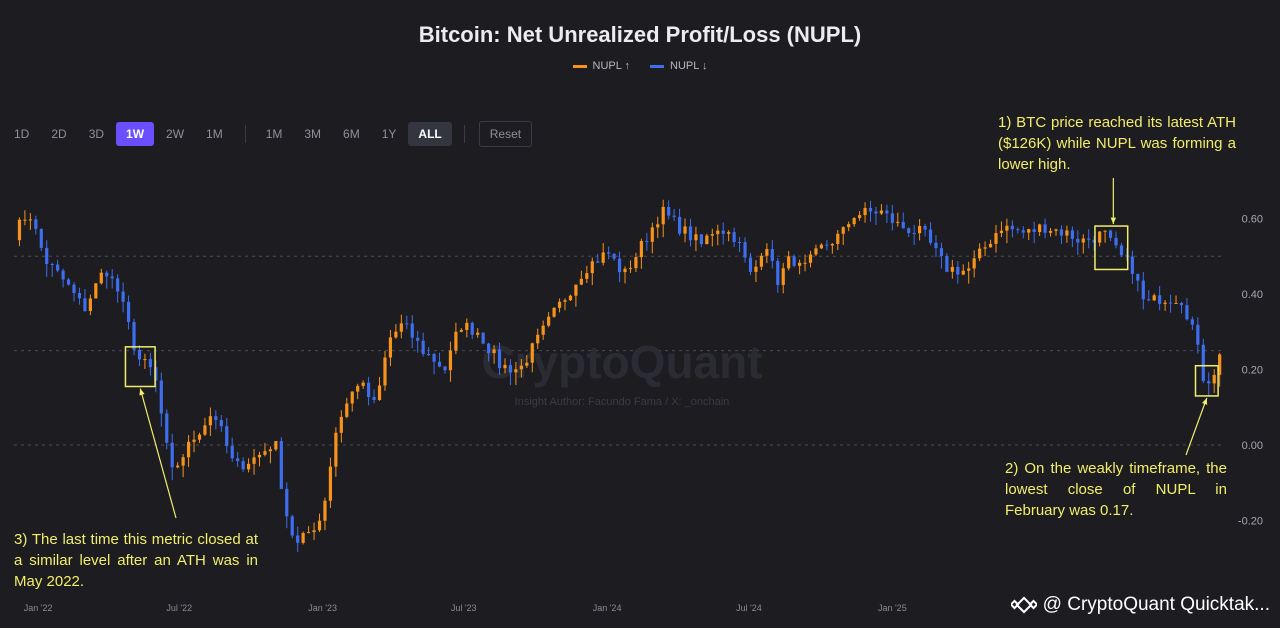  I want to click on timeframe-3d: 3D, so click(96, 134).